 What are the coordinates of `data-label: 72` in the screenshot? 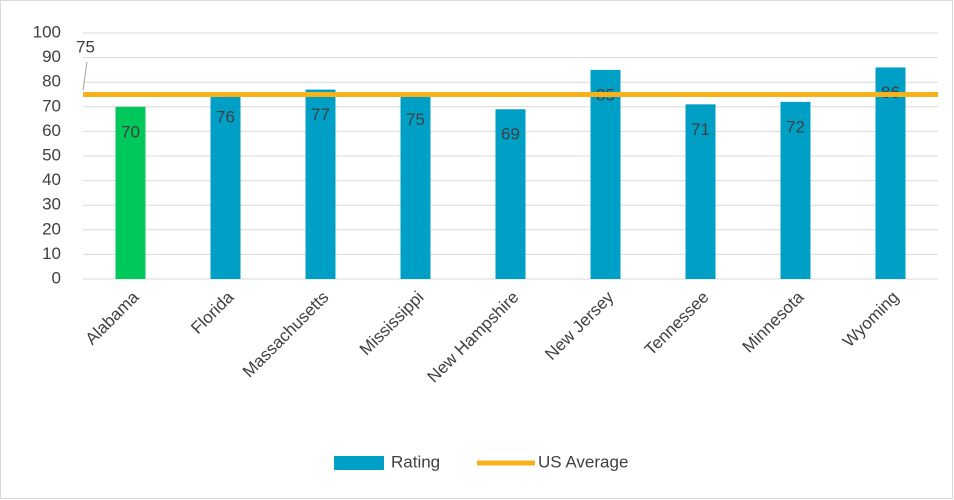 It's located at (795, 126).